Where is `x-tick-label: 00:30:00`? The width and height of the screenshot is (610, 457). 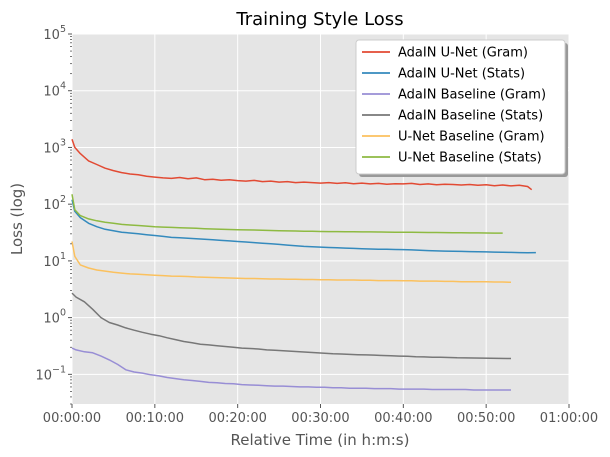
x-tick-label: 00:30:00 is located at coordinates (320, 418).